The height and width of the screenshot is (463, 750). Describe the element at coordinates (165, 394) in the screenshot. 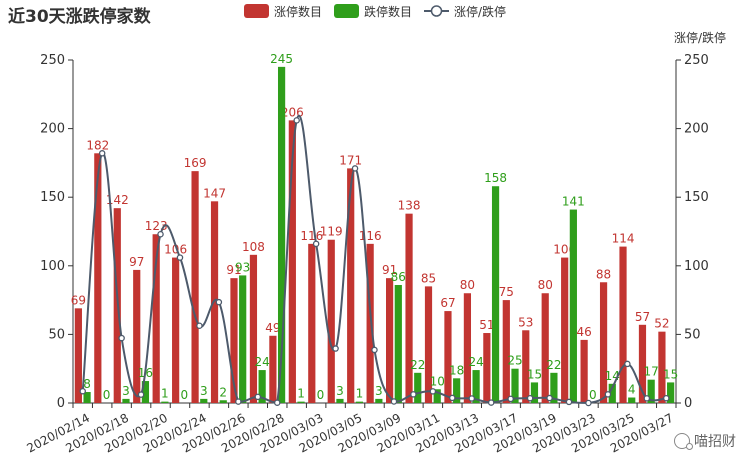

I see `bar-data-label: 1` at that location.